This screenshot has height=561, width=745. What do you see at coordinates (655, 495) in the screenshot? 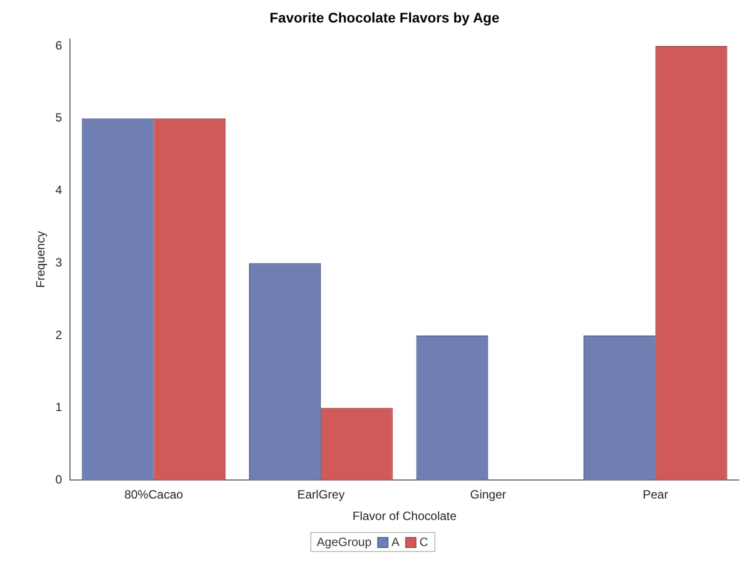
I see `x-tick-label: Pear` at bounding box center [655, 495].